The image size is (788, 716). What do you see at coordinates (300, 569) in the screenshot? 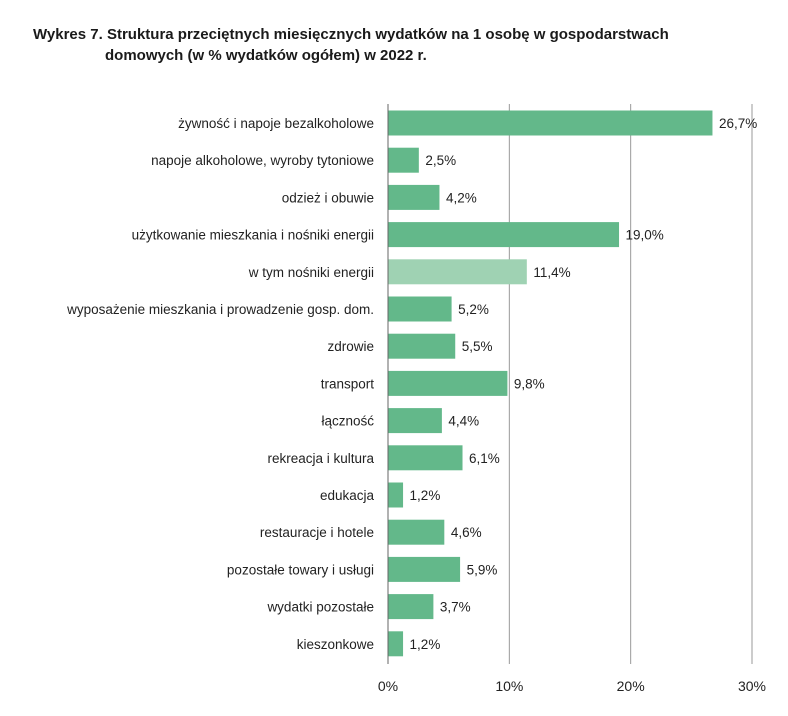
I see `category-label: pozostałe towary i usługi` at bounding box center [300, 569].